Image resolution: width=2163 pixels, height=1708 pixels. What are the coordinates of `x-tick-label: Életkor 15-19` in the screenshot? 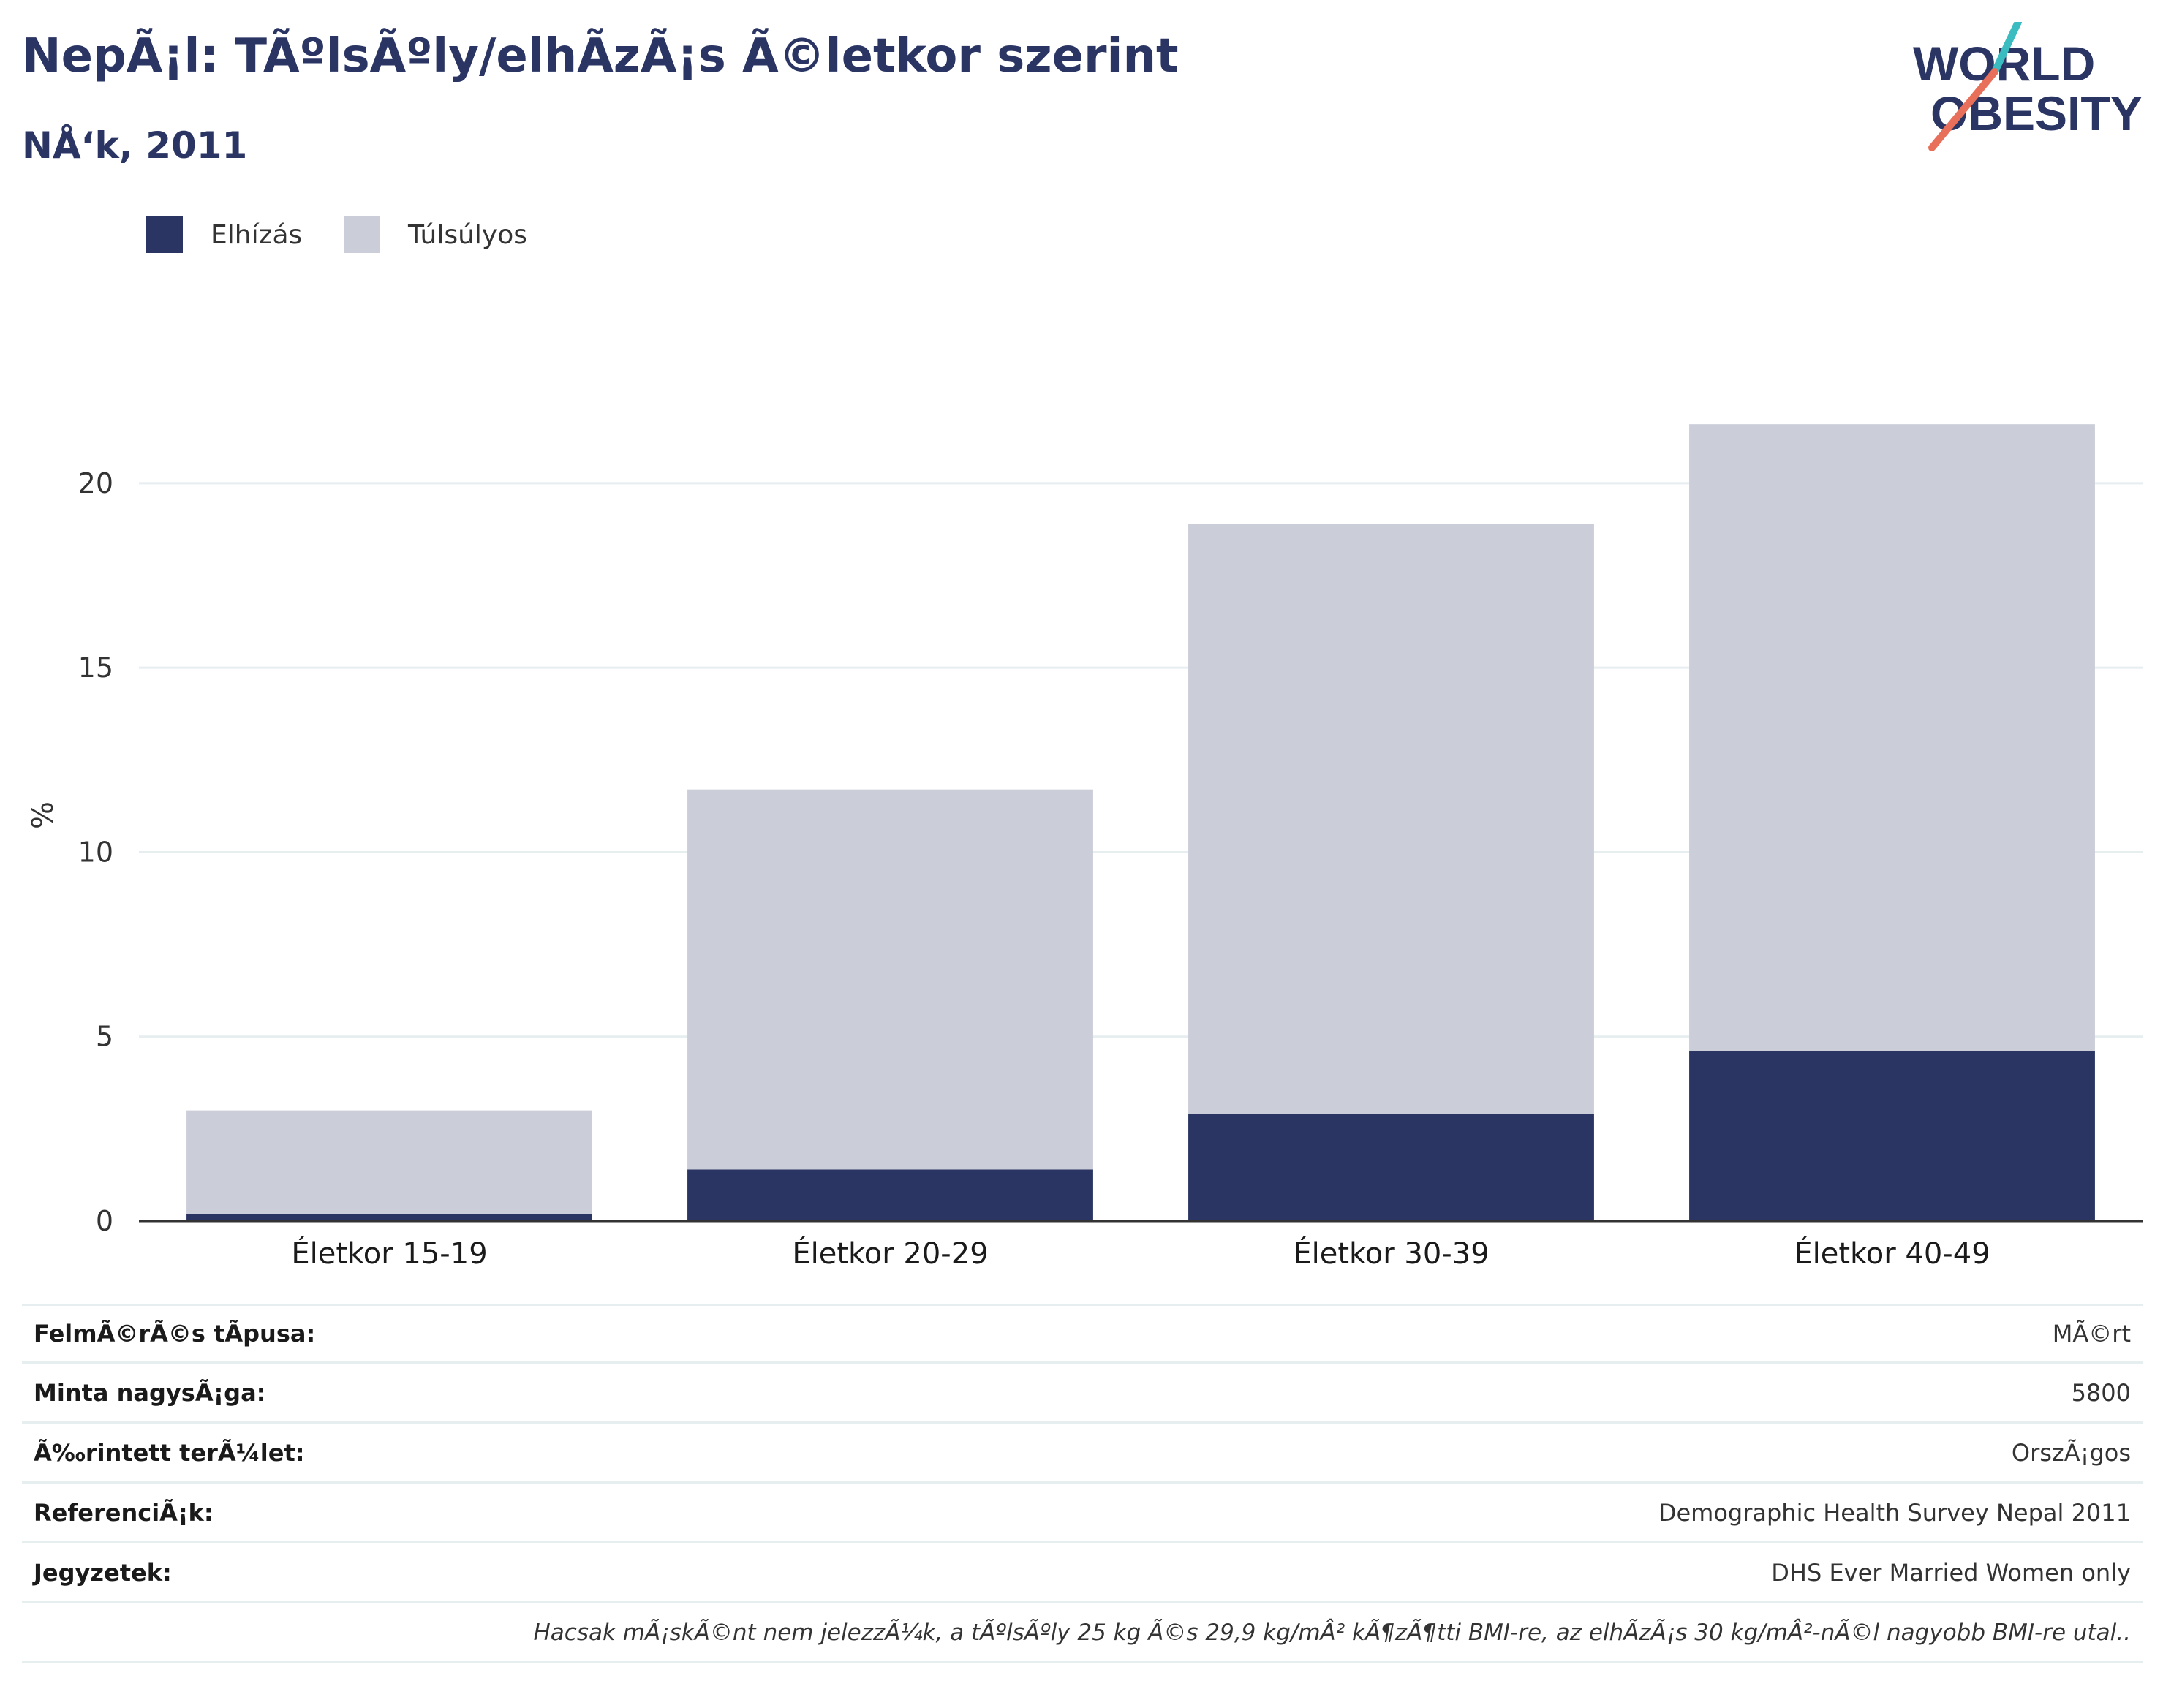 It's located at (389, 1253).